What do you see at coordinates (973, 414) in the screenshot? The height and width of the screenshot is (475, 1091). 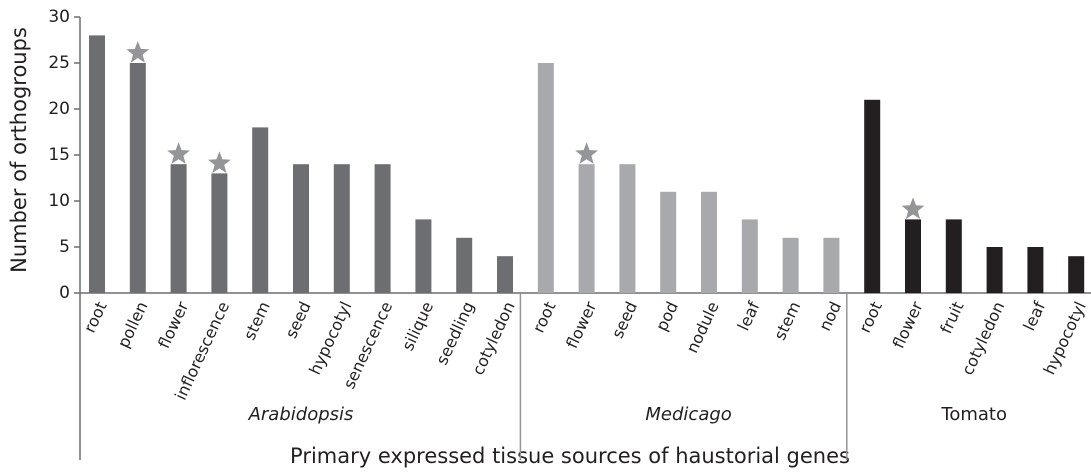 I see `group-label: Tomato` at bounding box center [973, 414].